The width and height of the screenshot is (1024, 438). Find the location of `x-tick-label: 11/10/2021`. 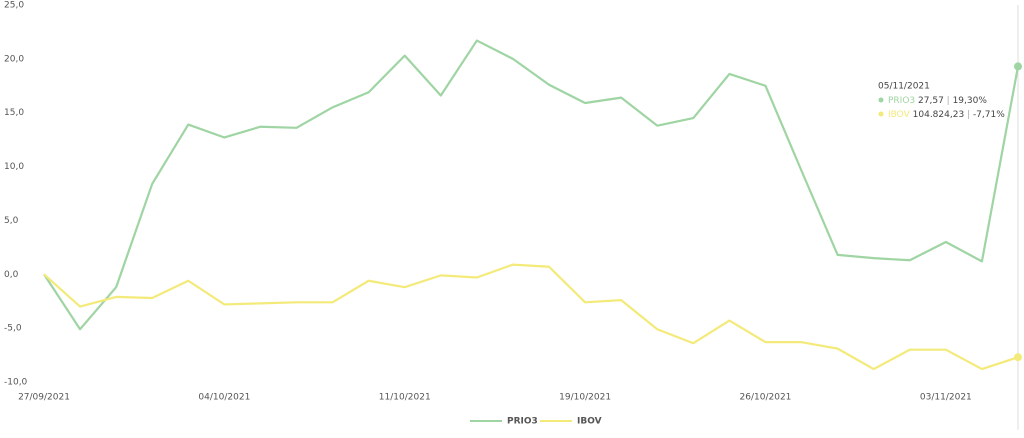

x-tick-label: 11/10/2021 is located at coordinates (405, 398).